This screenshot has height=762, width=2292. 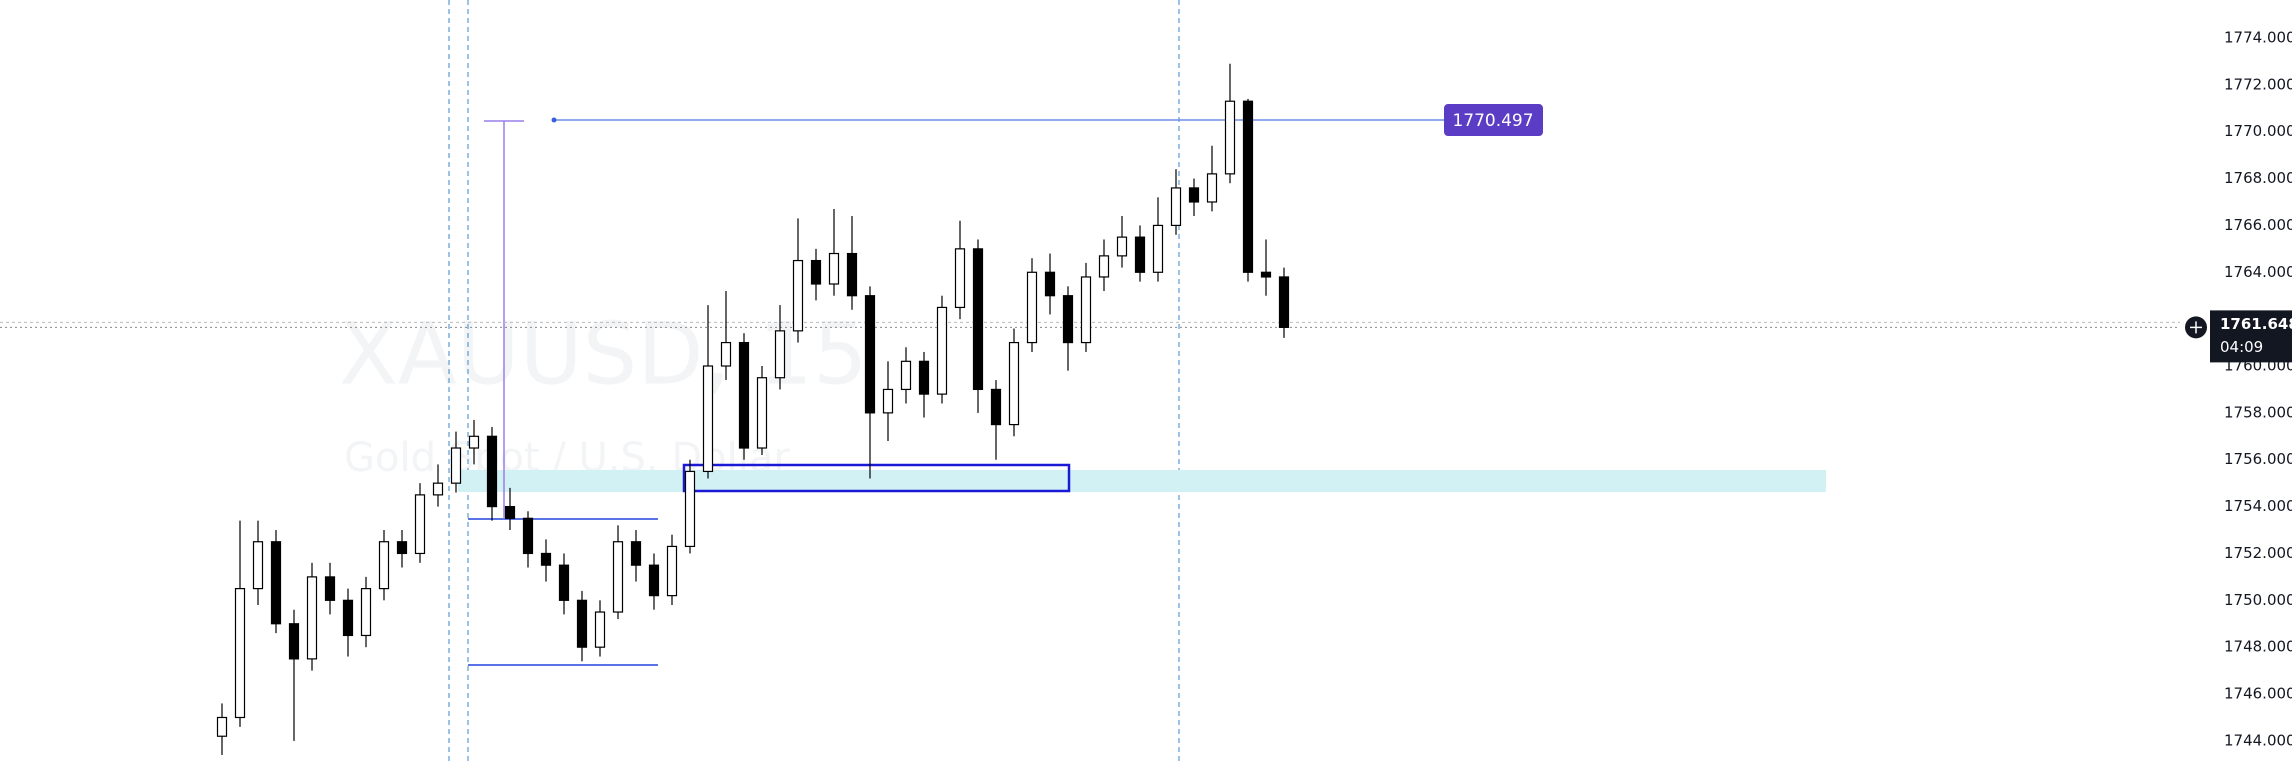 What do you see at coordinates (2258, 272) in the screenshot?
I see `y-tick-label: 1764.000` at bounding box center [2258, 272].